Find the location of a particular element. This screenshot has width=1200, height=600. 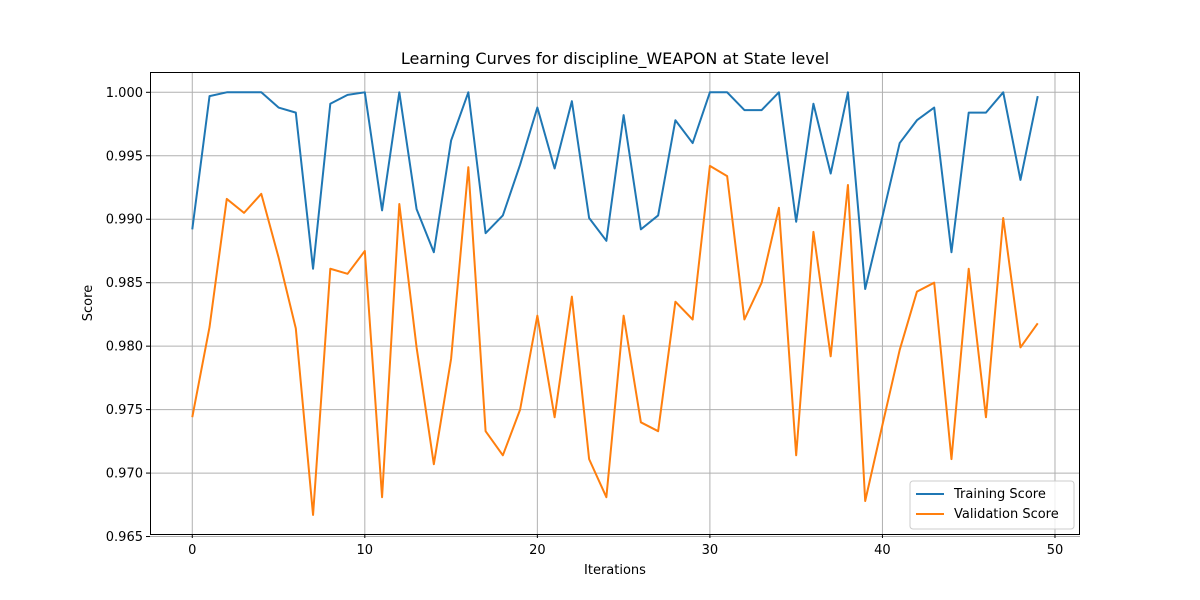

y-tick-label: 0.965 is located at coordinates (124, 537).